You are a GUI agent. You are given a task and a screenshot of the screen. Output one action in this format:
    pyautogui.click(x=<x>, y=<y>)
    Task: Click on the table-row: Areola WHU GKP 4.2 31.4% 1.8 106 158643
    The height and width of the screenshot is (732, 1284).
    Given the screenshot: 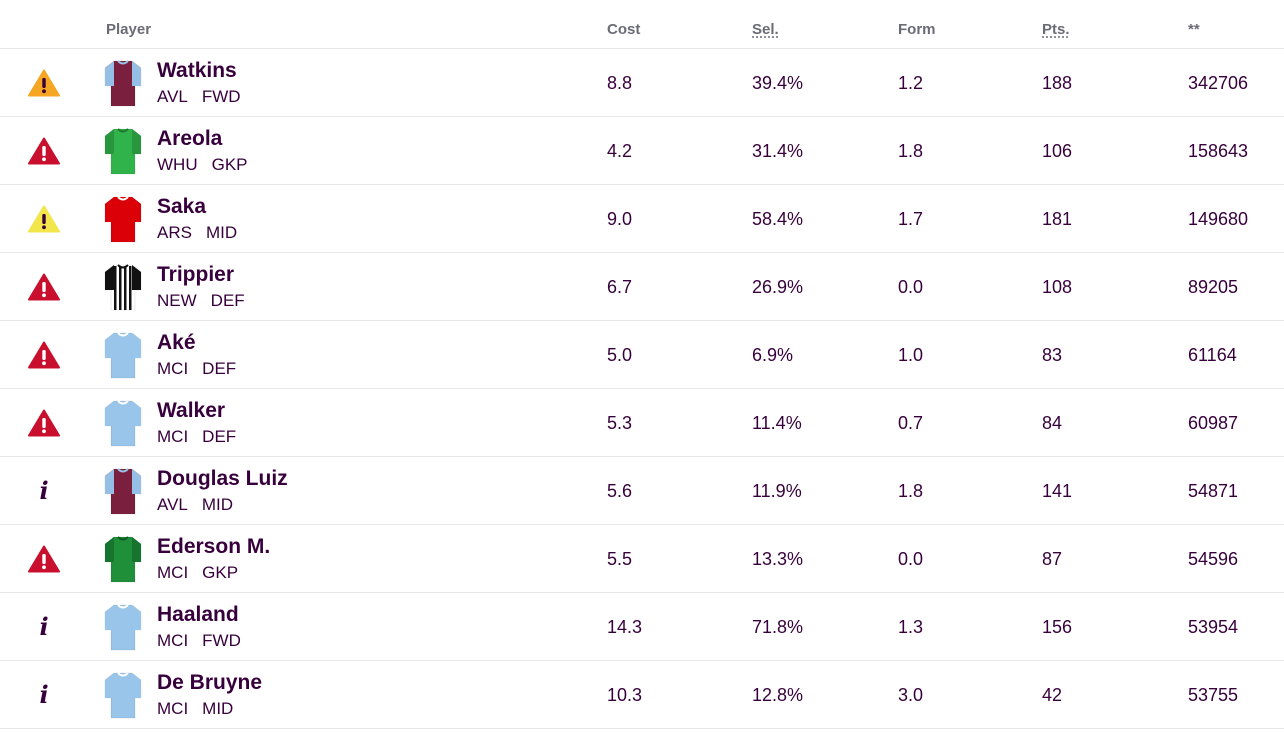 What is the action you would take?
    pyautogui.click(x=642, y=151)
    